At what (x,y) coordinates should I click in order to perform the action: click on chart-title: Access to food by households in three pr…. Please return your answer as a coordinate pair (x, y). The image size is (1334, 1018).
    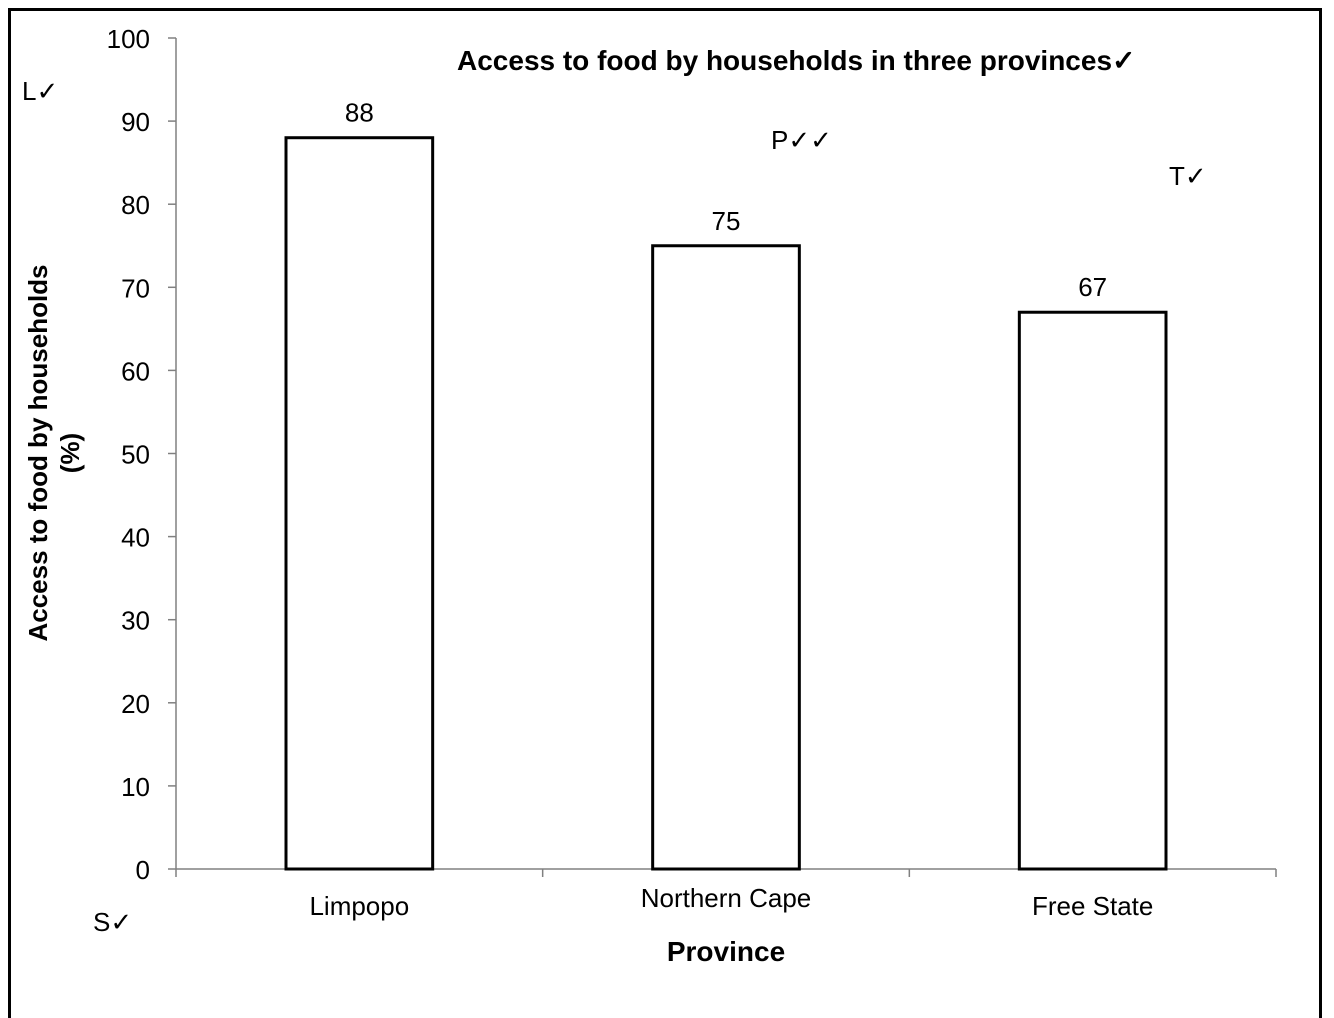
    Looking at the image, I should click on (796, 60).